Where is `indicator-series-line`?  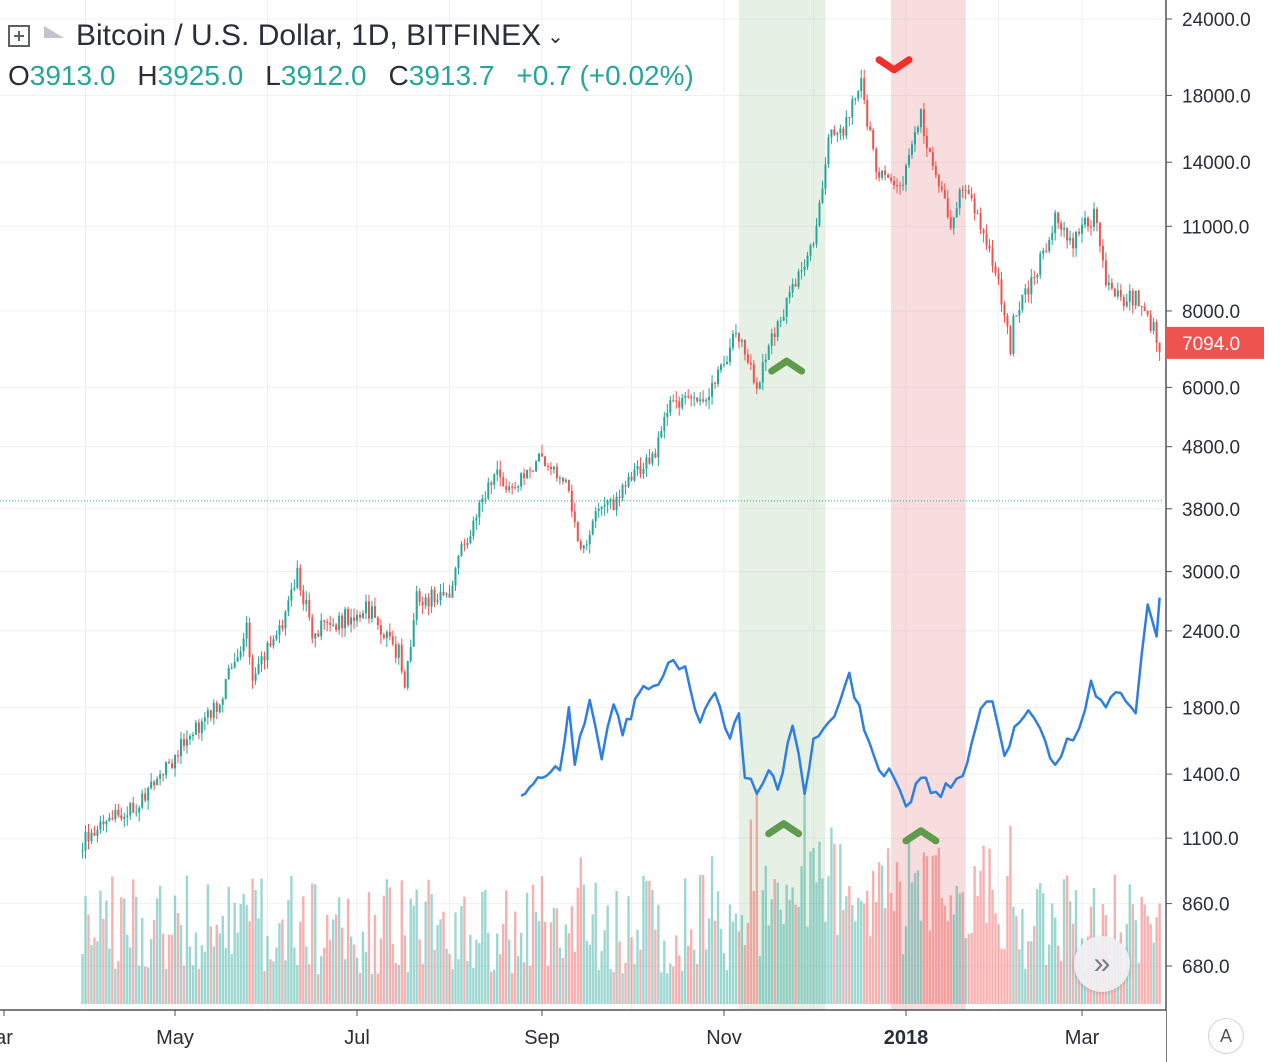 indicator-series-line is located at coordinates (840, 702).